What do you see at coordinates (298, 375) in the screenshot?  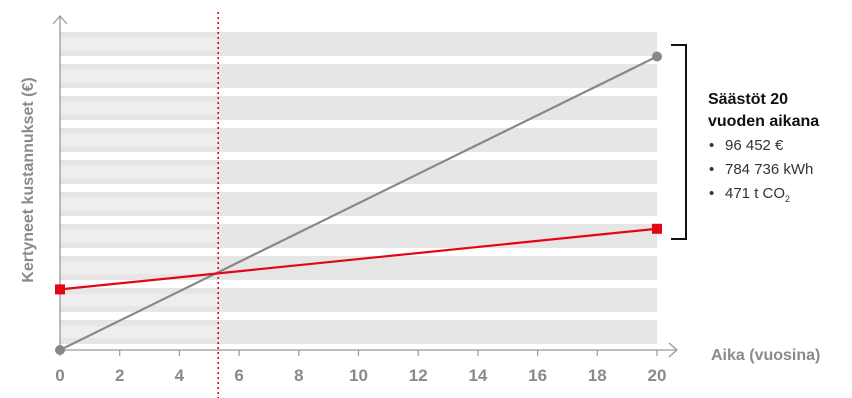 I see `x-tick-label: 8` at bounding box center [298, 375].